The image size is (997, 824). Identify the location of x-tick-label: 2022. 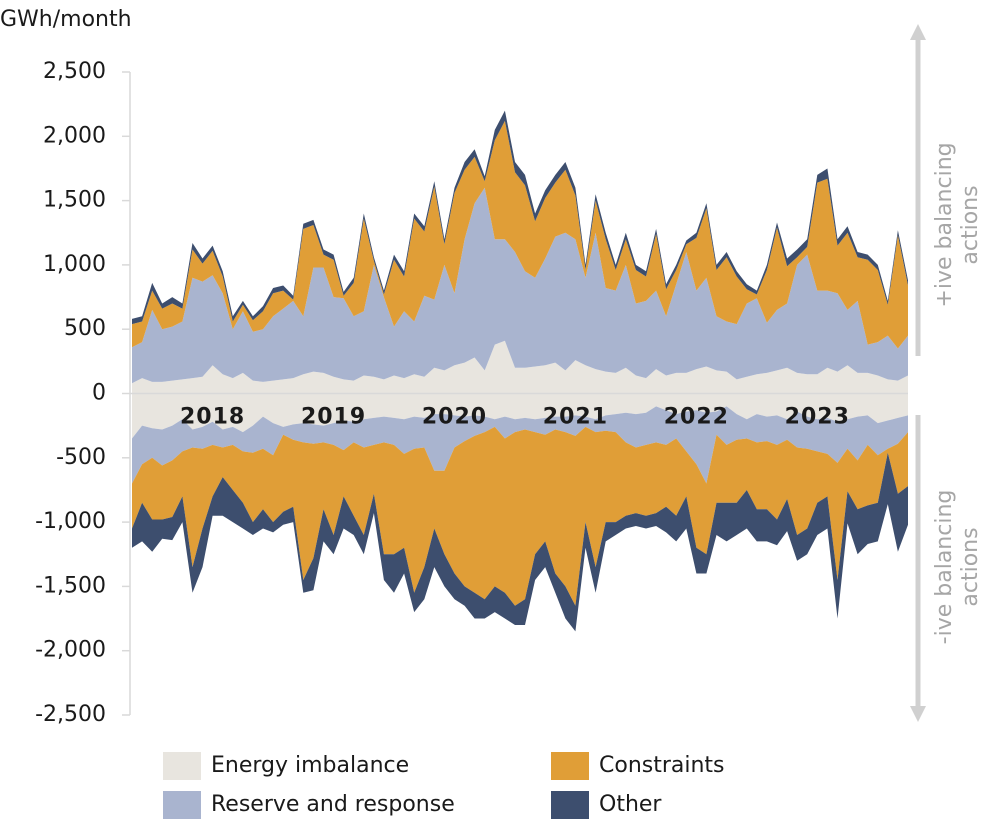
(696, 417).